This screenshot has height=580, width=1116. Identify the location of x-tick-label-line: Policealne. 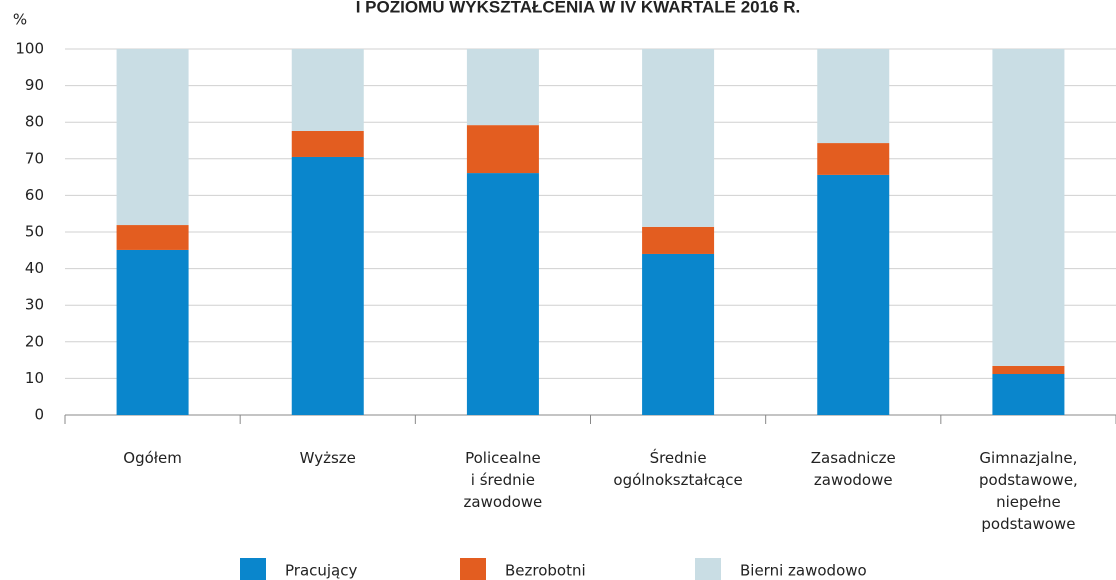
(503, 458).